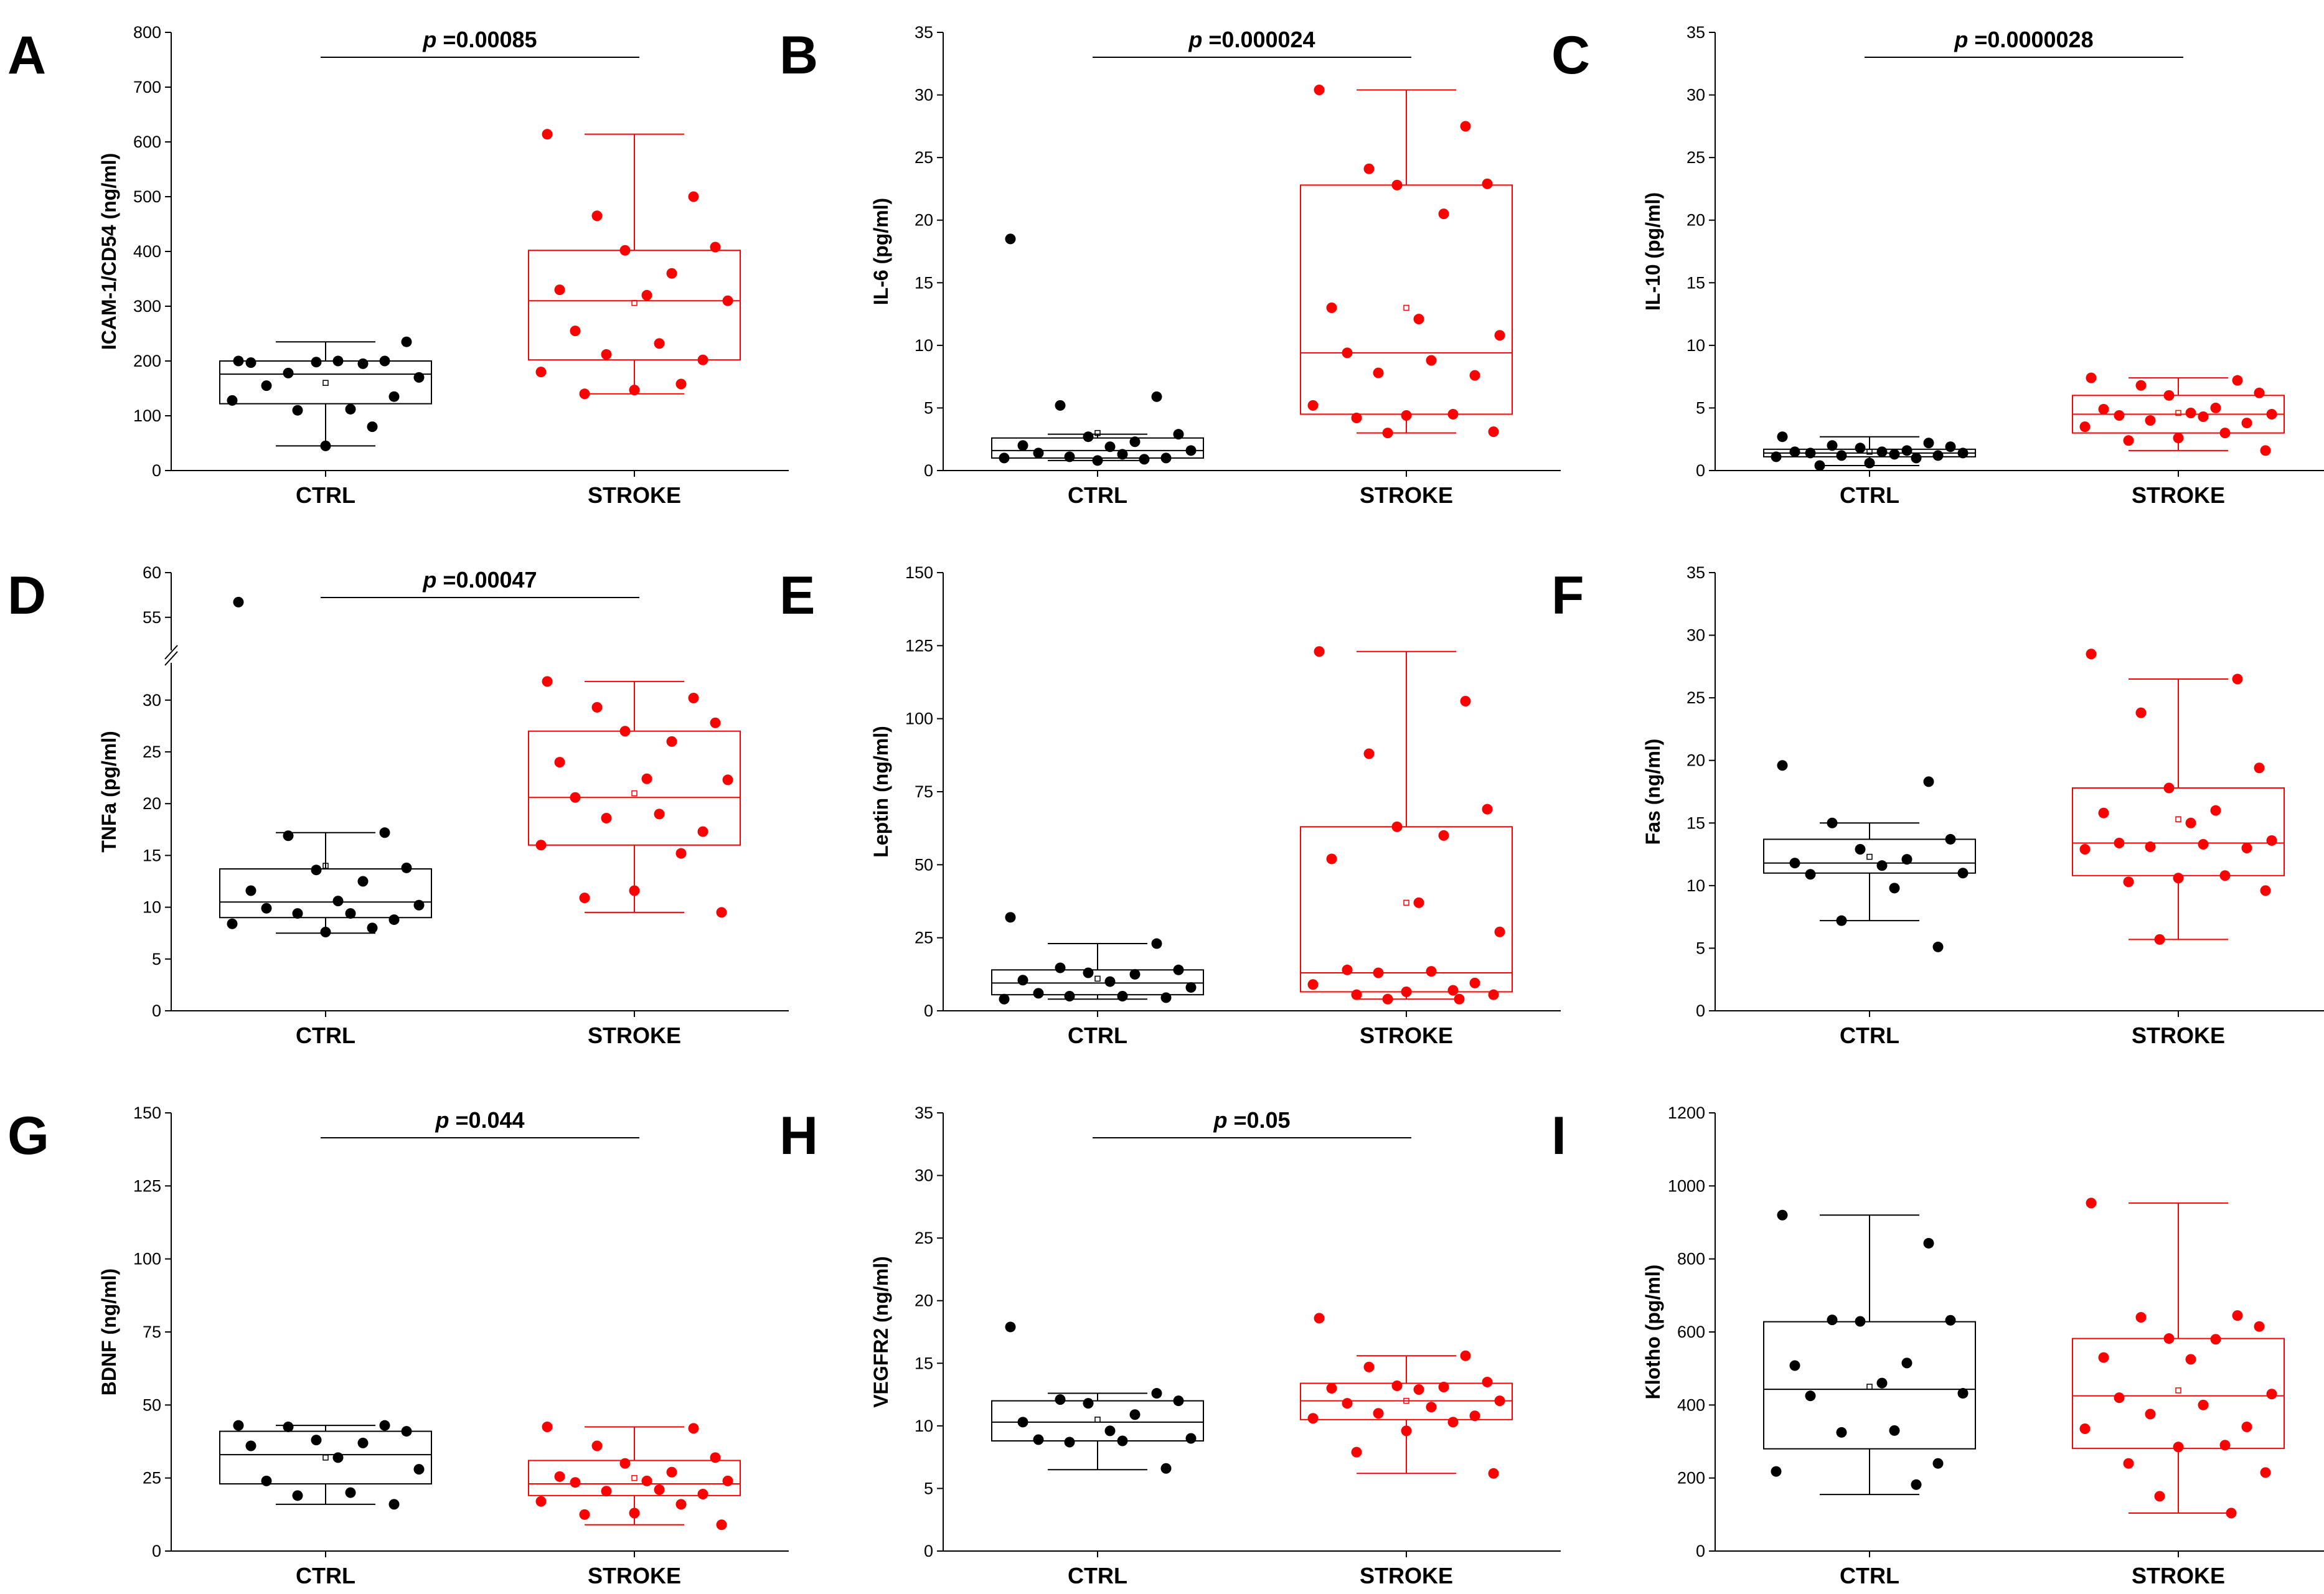  What do you see at coordinates (1938, 805) in the screenshot?
I see `panel-f: F 0 5 10 15 20 25 30 35 Fas (ng/ml) CTRL STROKE` at bounding box center [1938, 805].